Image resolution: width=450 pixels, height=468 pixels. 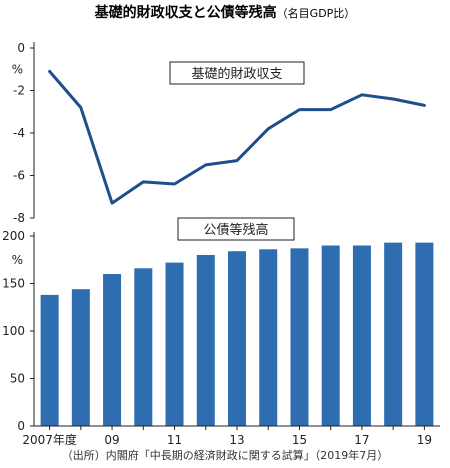 I want to click on chart-title: 基礎的財政収支と公債等残高（名目GDP比）, so click(x=225, y=12).